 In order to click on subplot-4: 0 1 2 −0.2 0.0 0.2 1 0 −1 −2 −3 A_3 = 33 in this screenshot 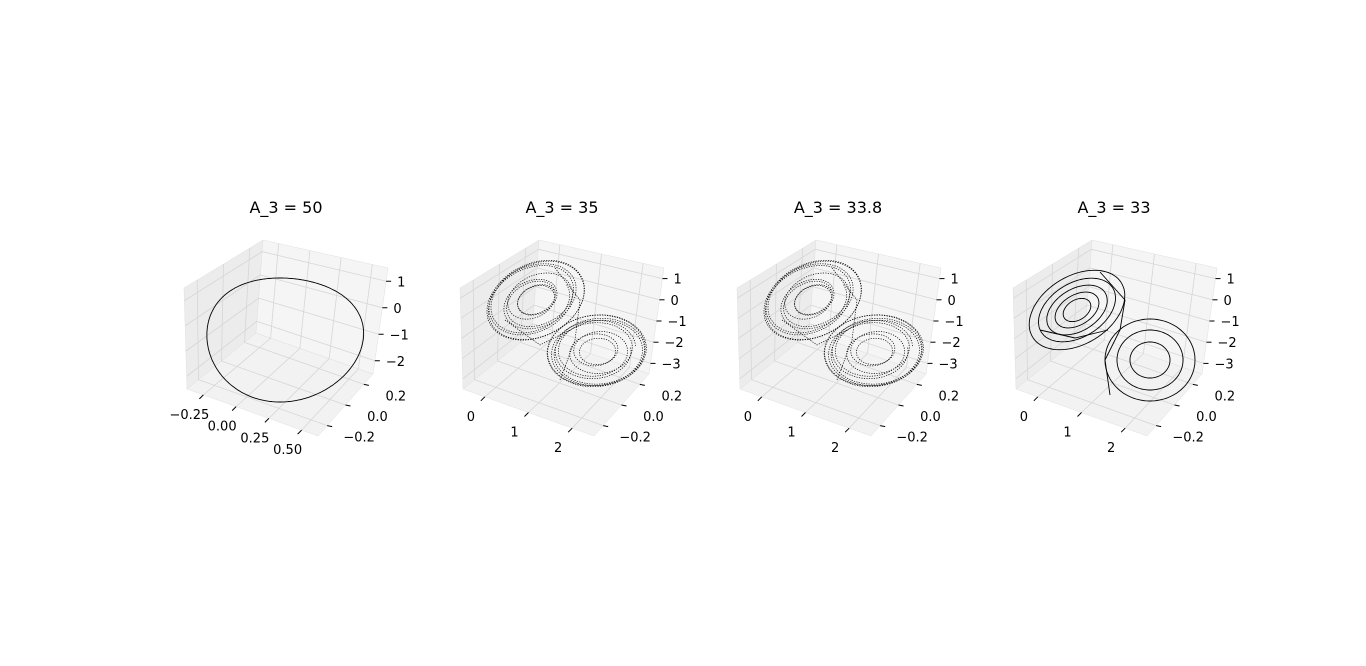, I will do `click(1126, 327)`.